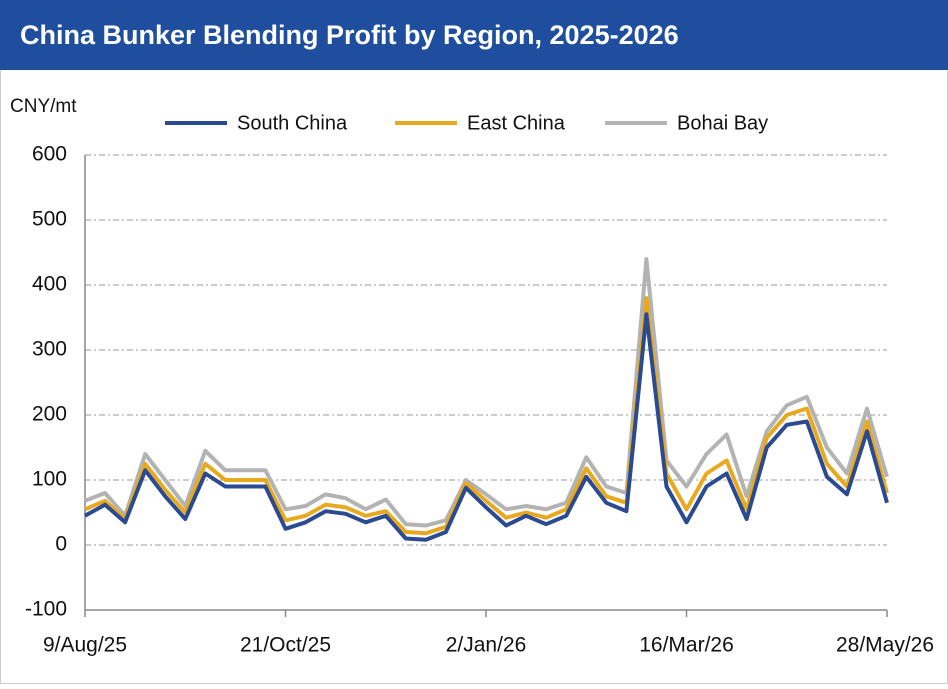  I want to click on y-tick-label: 100, so click(49, 479).